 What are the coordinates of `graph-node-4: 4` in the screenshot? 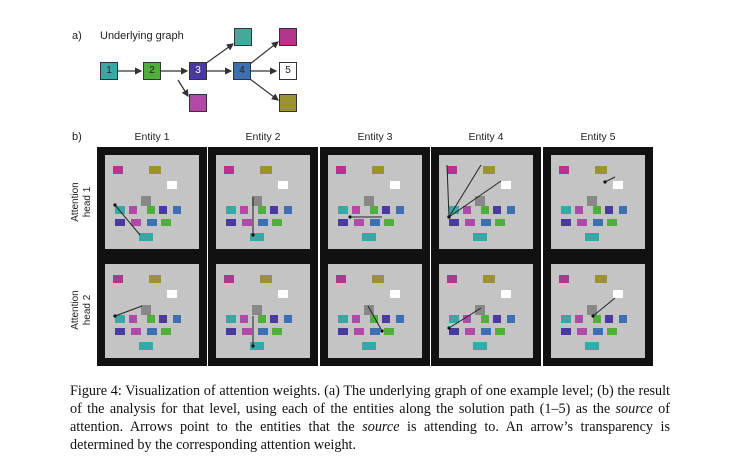 It's located at (242, 71).